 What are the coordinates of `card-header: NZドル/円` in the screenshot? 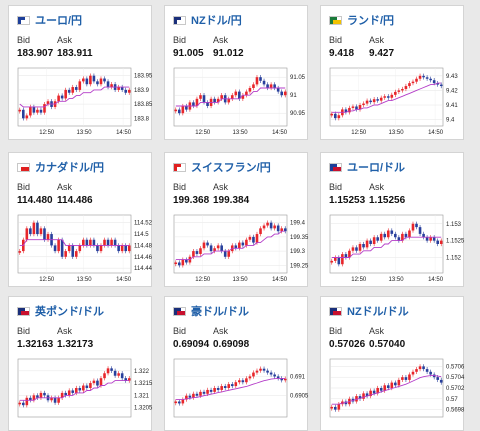 It's located at (207, 20).